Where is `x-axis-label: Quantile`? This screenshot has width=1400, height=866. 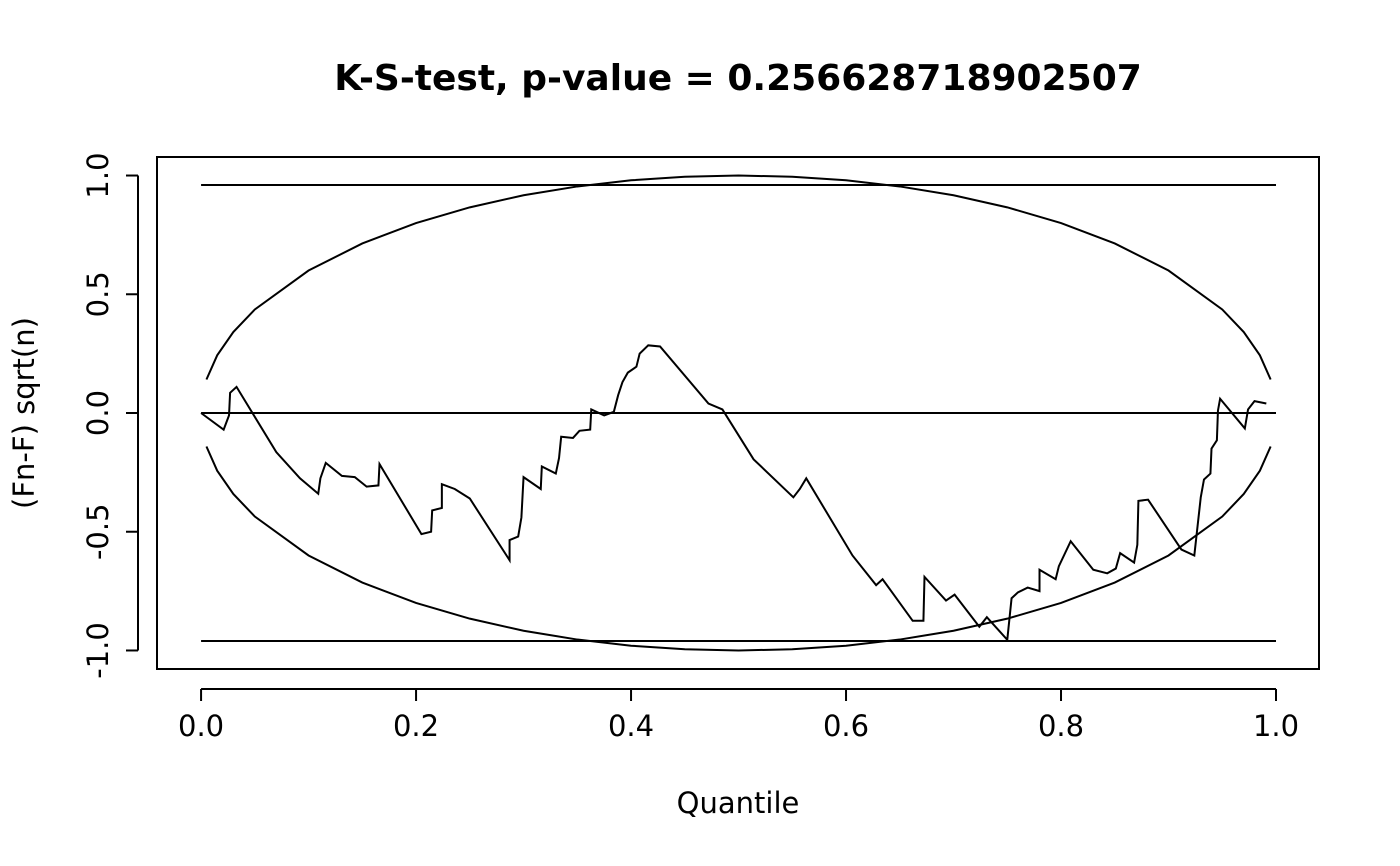
x-axis-label: Quantile is located at coordinates (738, 803).